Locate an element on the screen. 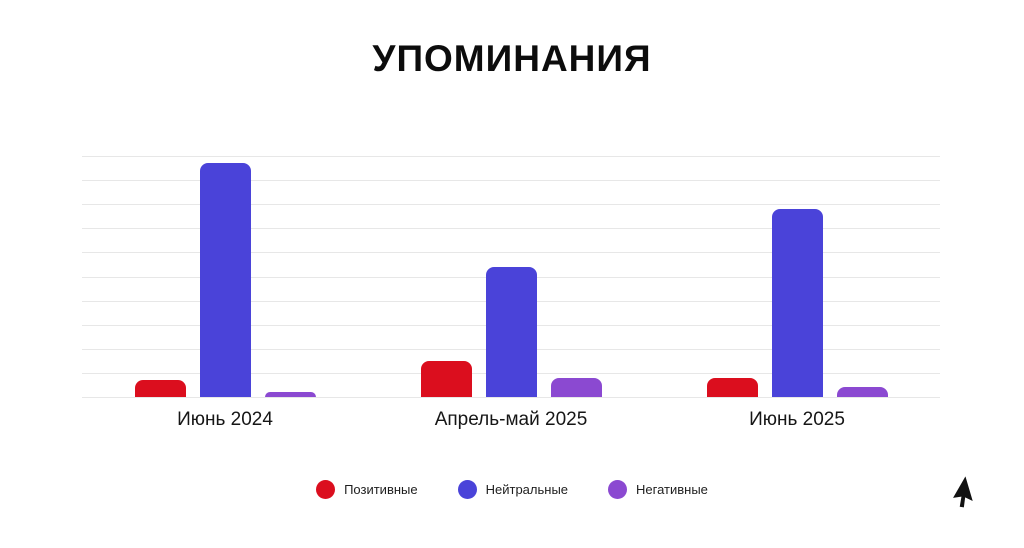  legend-label: Нейтральные is located at coordinates (527, 489).